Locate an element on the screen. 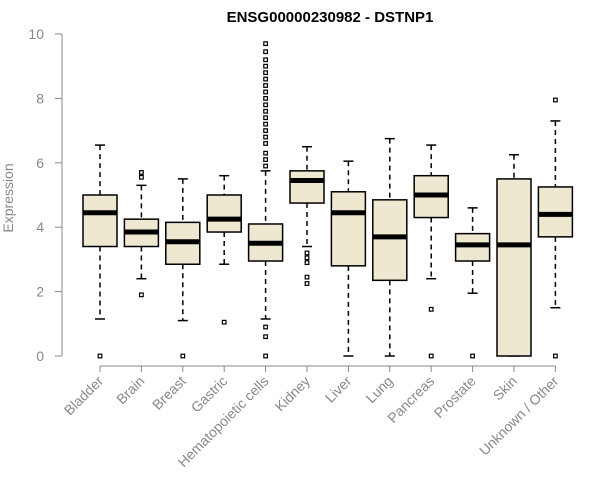  y-tick-label: 6 is located at coordinates (40, 163).